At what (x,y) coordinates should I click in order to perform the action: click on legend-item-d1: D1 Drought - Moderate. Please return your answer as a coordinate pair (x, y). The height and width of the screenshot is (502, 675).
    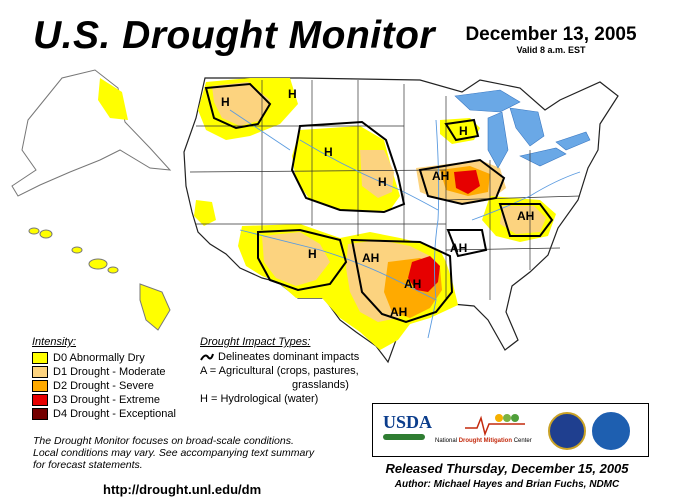
    Looking at the image, I should click on (104, 372).